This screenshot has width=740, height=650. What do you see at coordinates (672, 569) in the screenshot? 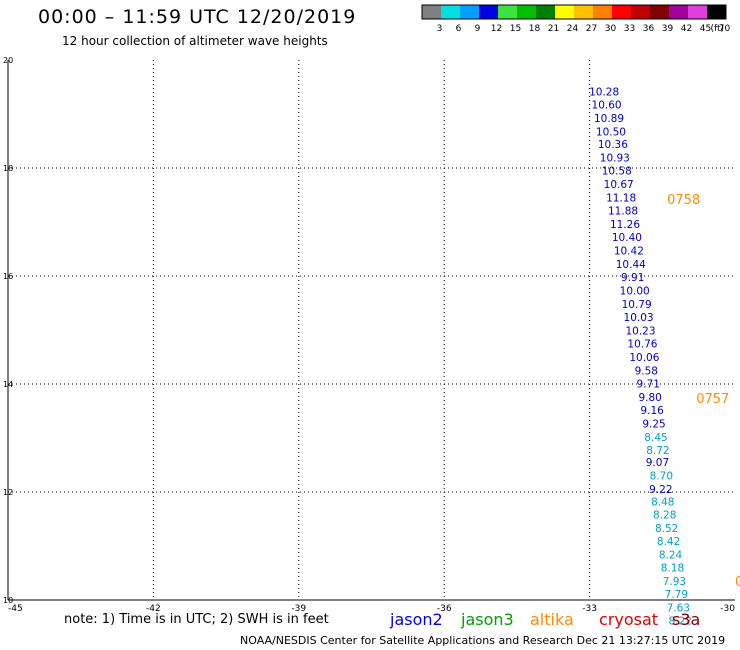
I see `data-label-jason3: 8.18` at bounding box center [672, 569].